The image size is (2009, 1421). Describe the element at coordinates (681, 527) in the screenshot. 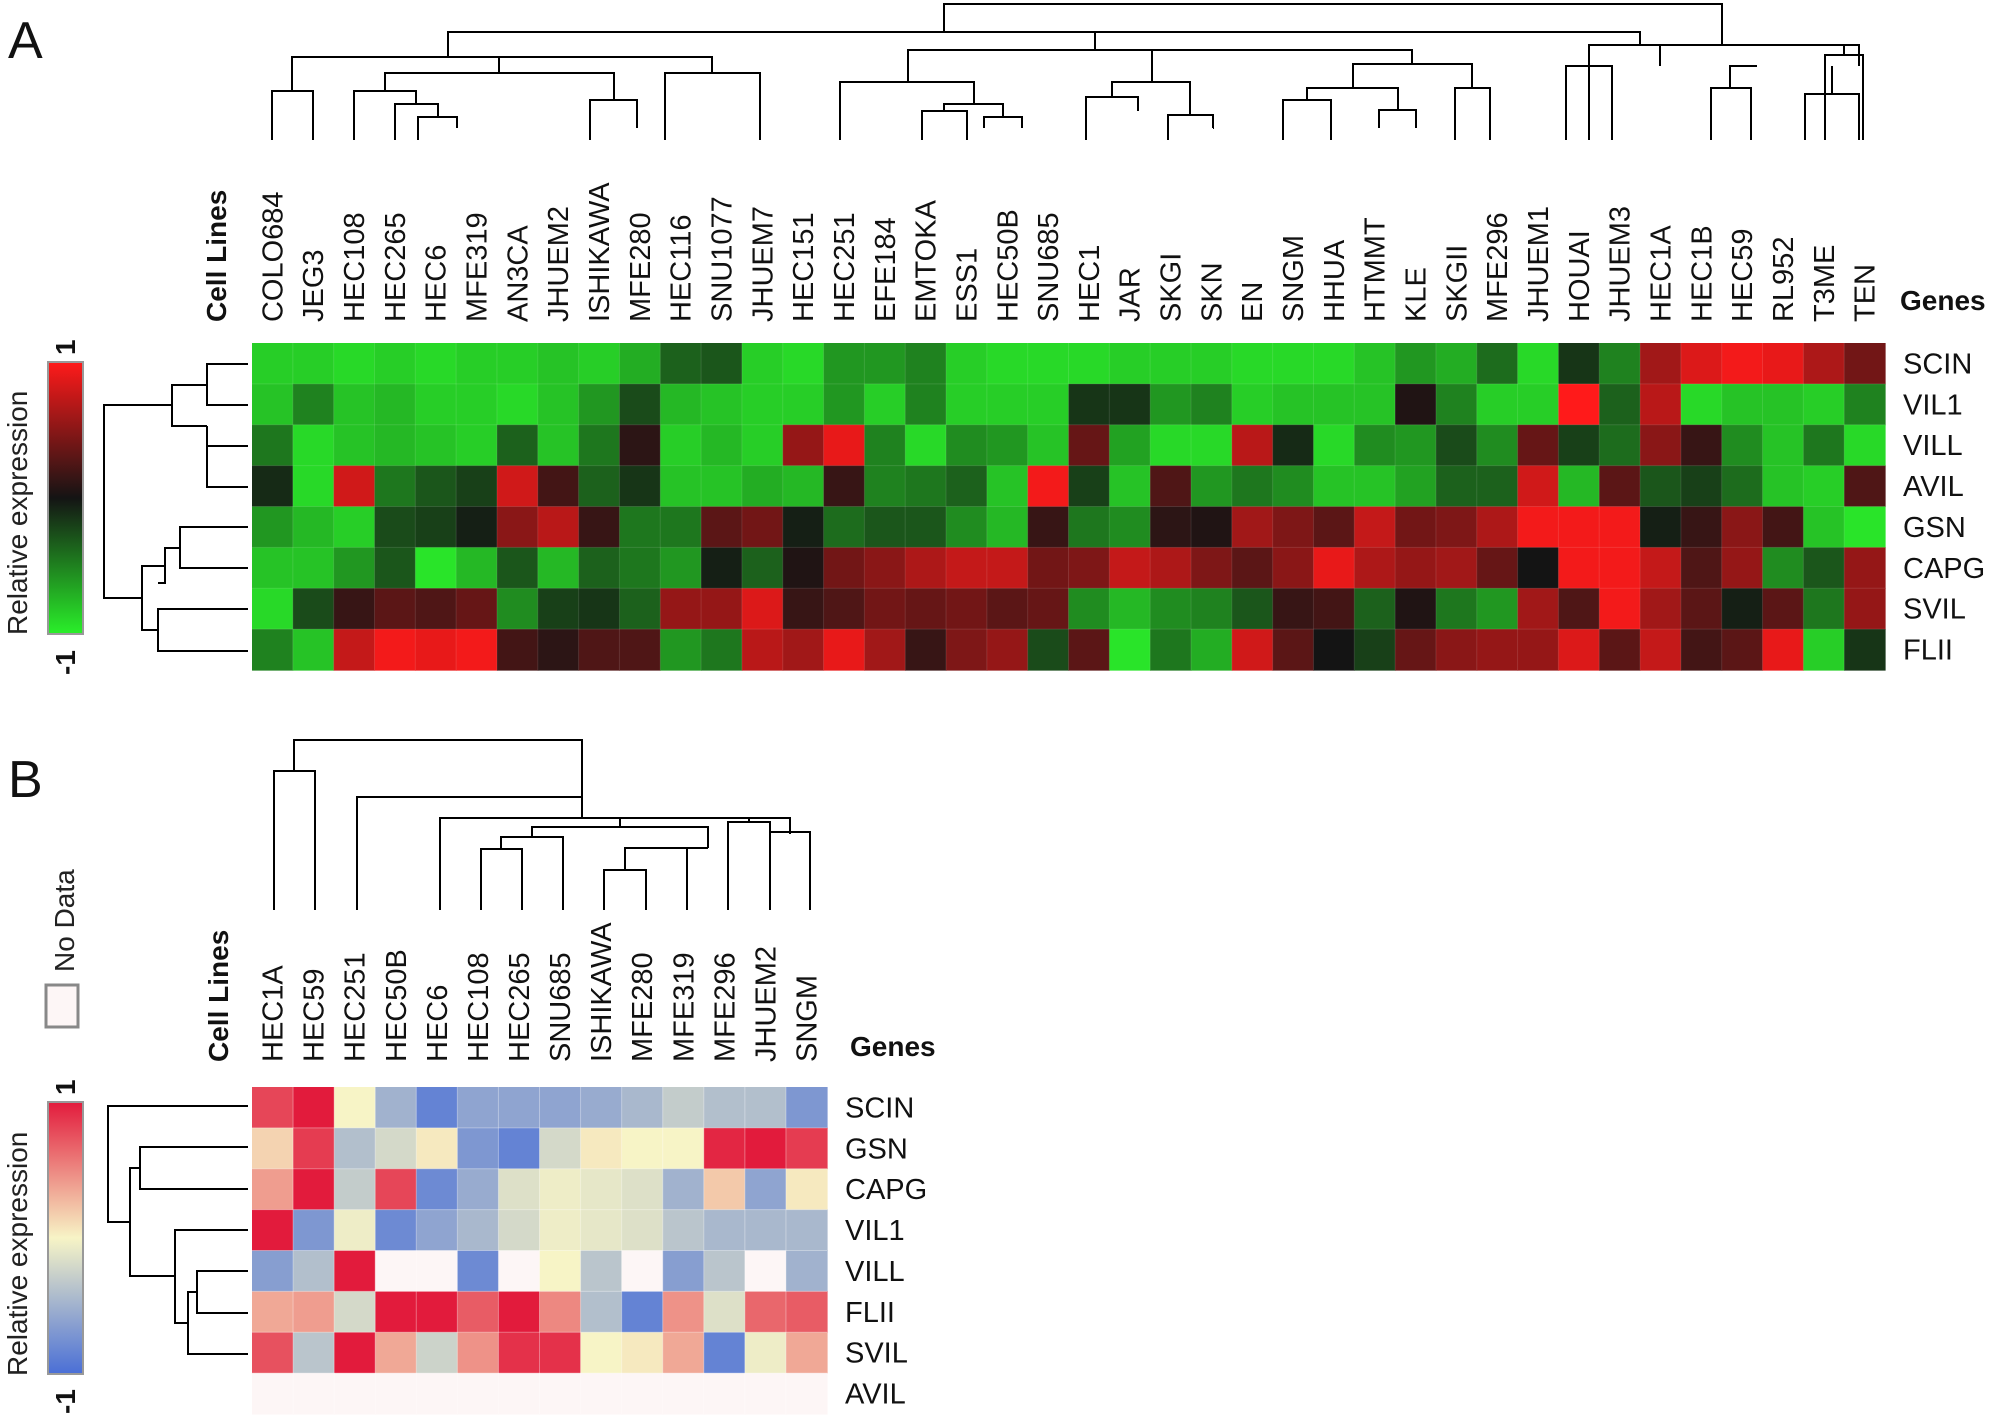

I see `panel-a-cell-gsn-hec116` at that location.